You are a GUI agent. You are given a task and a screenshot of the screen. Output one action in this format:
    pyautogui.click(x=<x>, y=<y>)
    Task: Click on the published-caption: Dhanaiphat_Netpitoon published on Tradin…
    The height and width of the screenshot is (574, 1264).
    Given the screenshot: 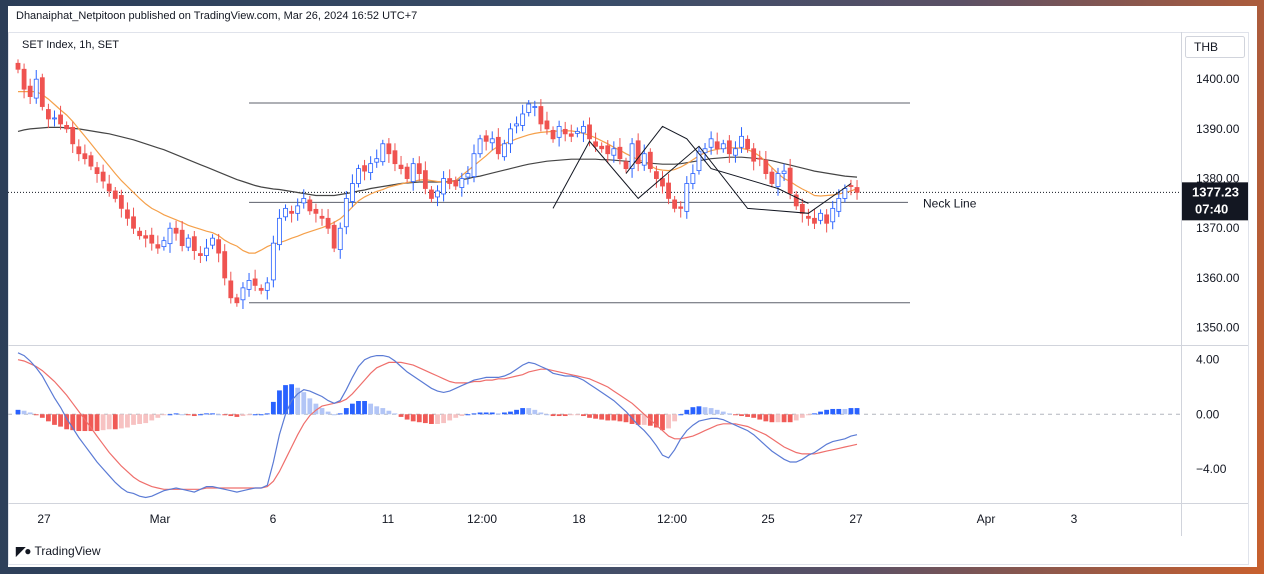 What is the action you would take?
    pyautogui.click(x=217, y=16)
    